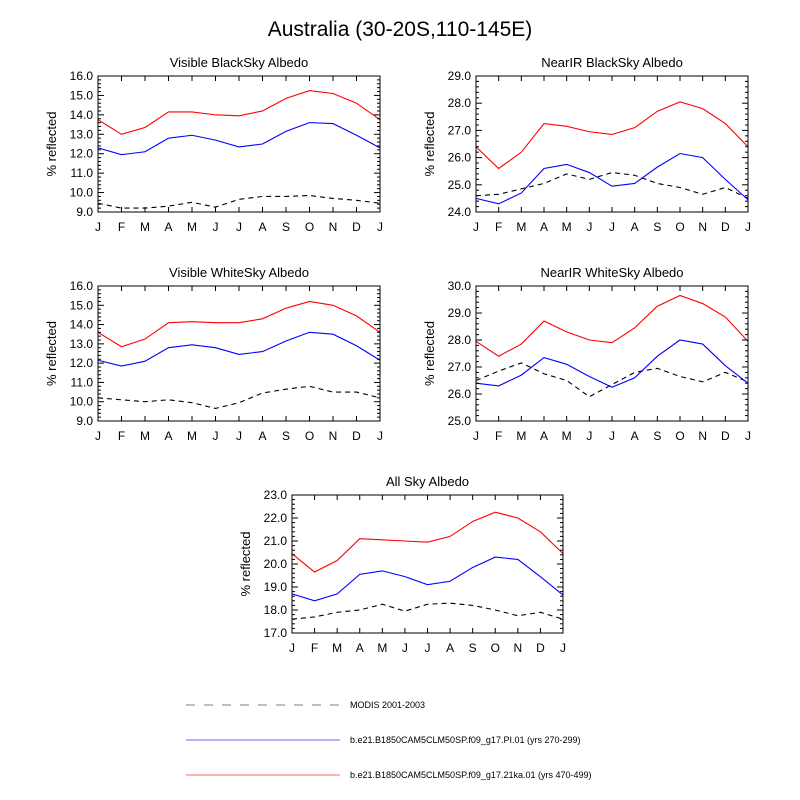  Describe the element at coordinates (276, 541) in the screenshot. I see `y-tick-label: 21.0` at that location.